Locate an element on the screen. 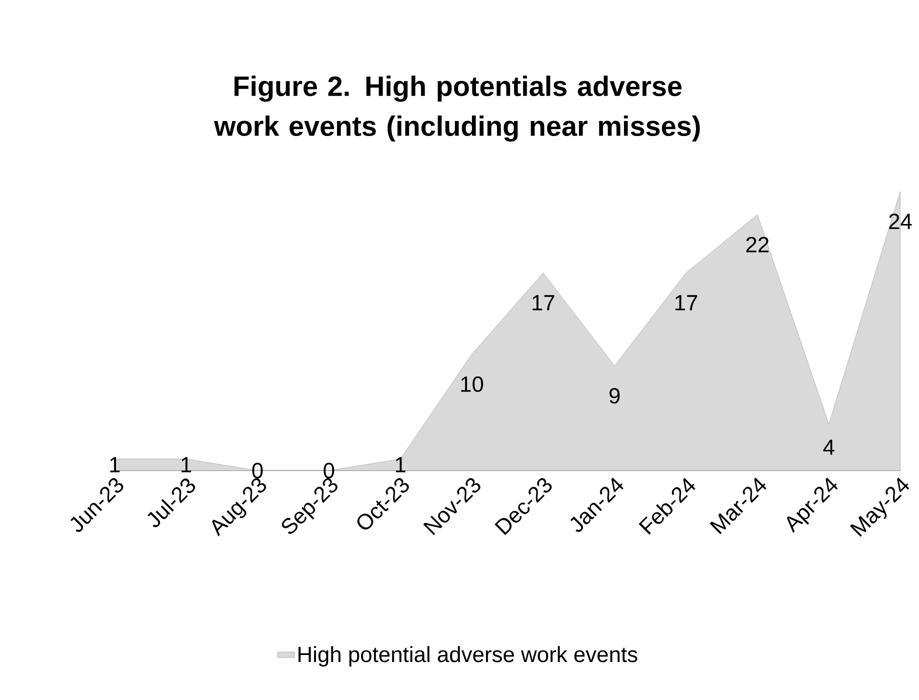 This screenshot has height=700, width=919. chart-title: Figure 2. High potentials adverse work events (including near misses) is located at coordinates (457, 109).